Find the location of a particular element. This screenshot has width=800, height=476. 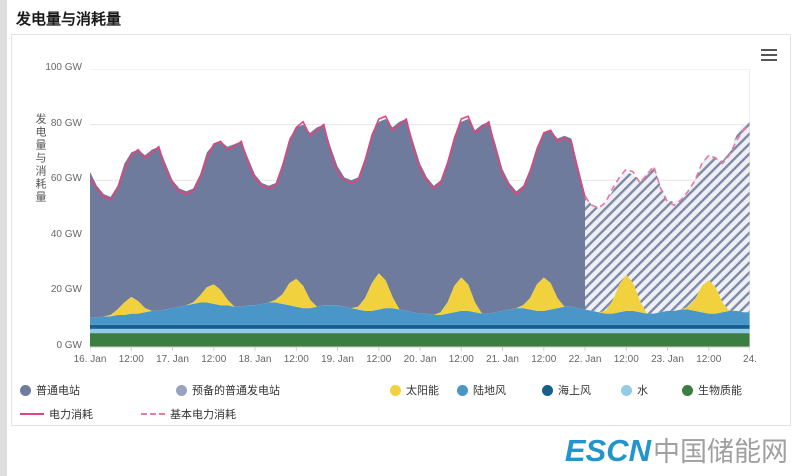

legend-label: 普通电站 is located at coordinates (58, 391).